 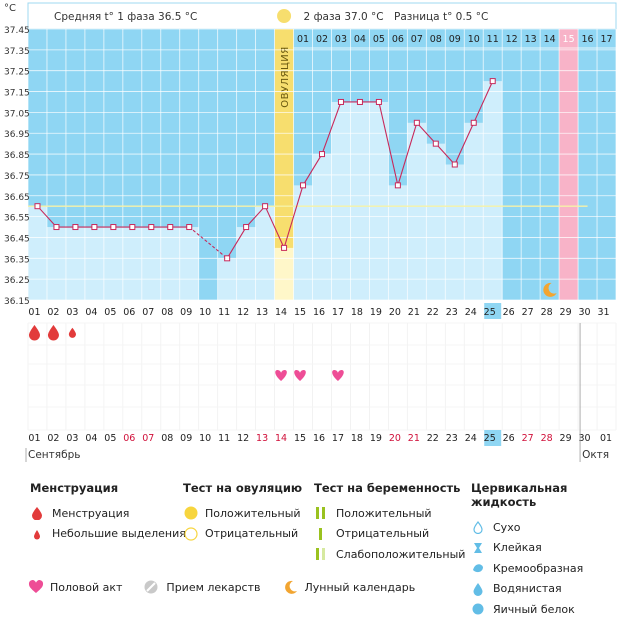 What do you see at coordinates (224, 438) in the screenshot?
I see `calendar-day-label: 11` at bounding box center [224, 438].